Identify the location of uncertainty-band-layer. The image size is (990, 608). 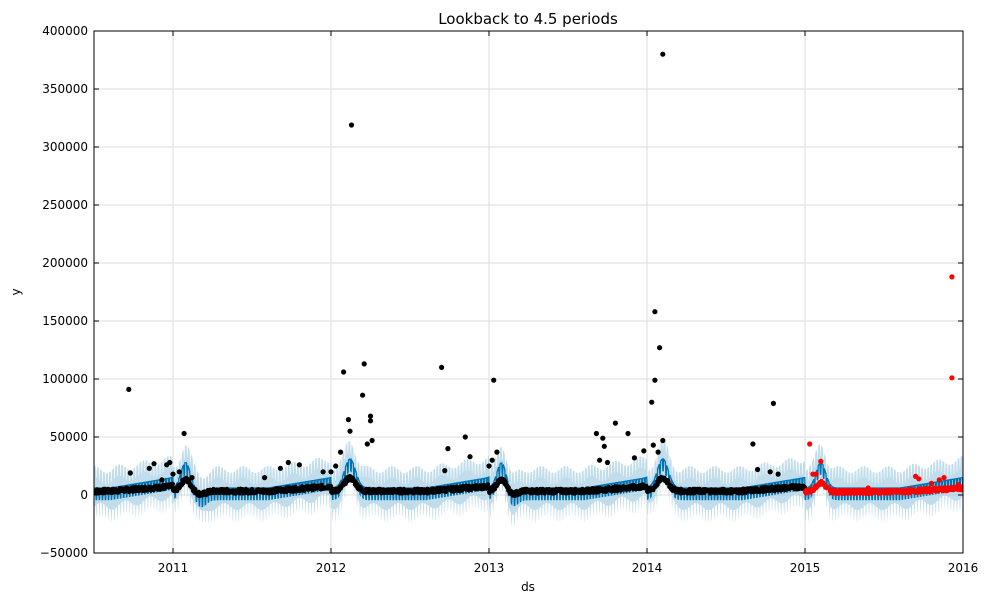
(528, 481).